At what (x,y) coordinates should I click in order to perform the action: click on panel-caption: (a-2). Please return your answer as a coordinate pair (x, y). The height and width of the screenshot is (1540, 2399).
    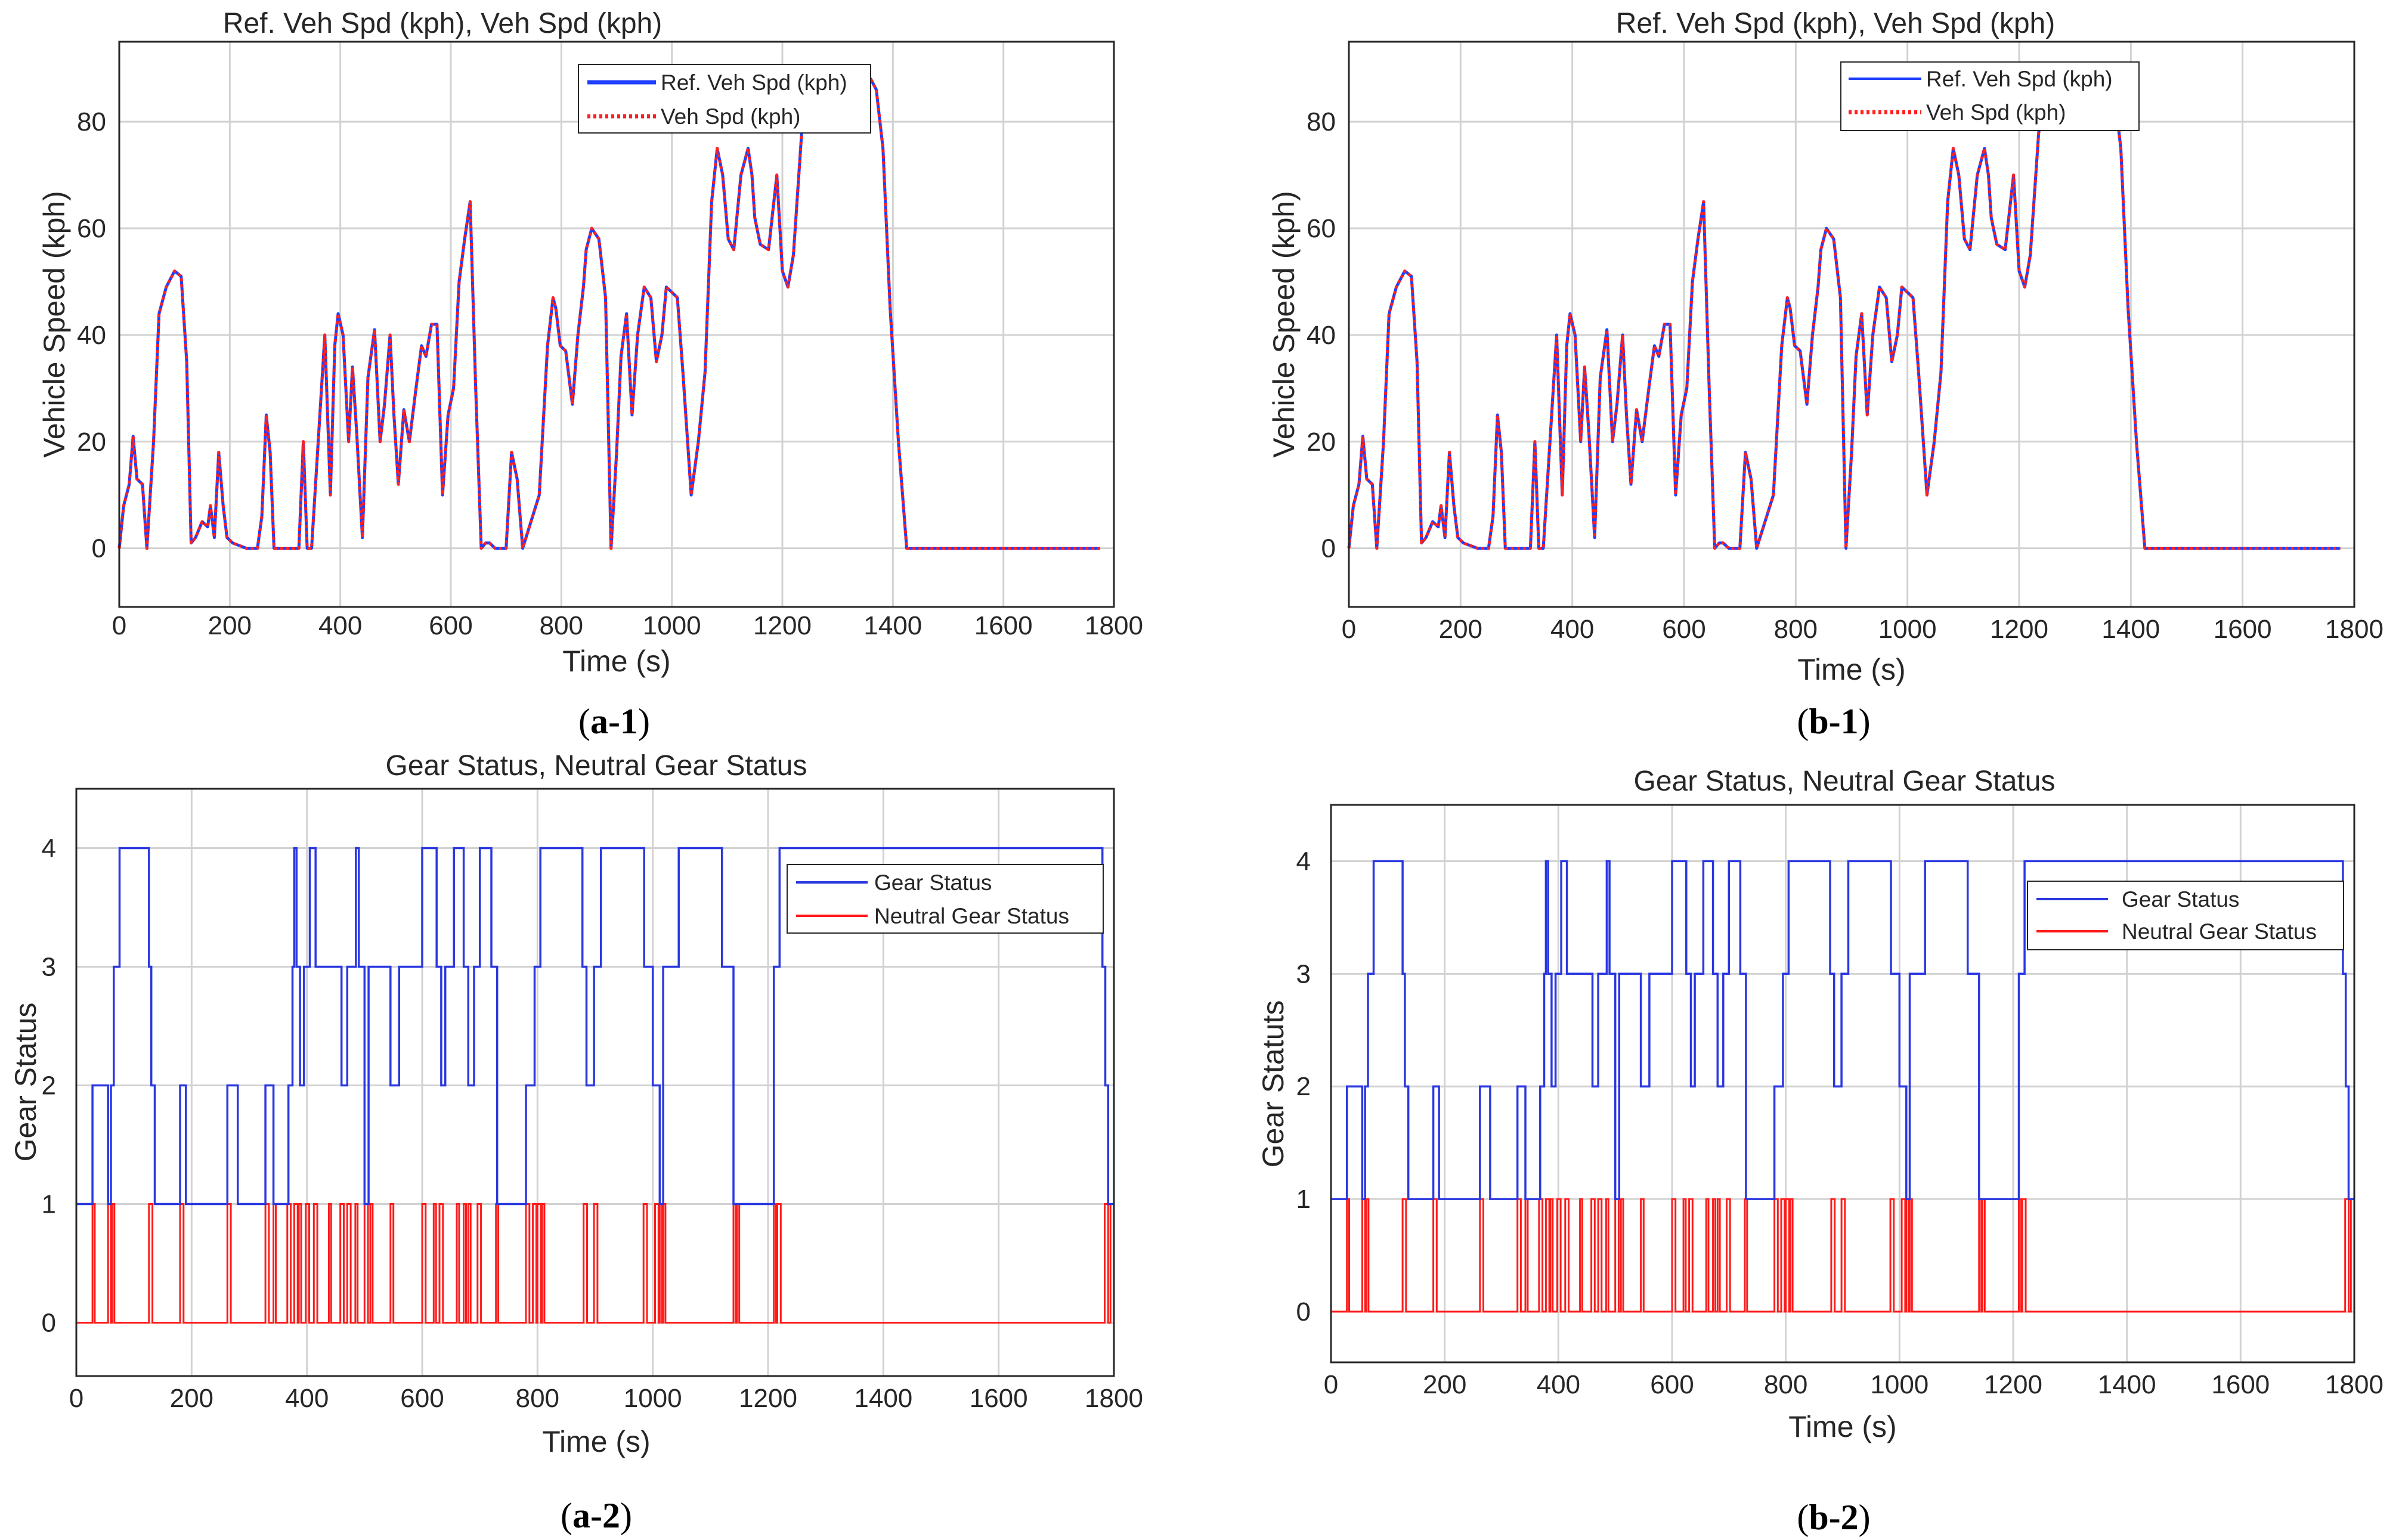
    Looking at the image, I should click on (596, 1515).